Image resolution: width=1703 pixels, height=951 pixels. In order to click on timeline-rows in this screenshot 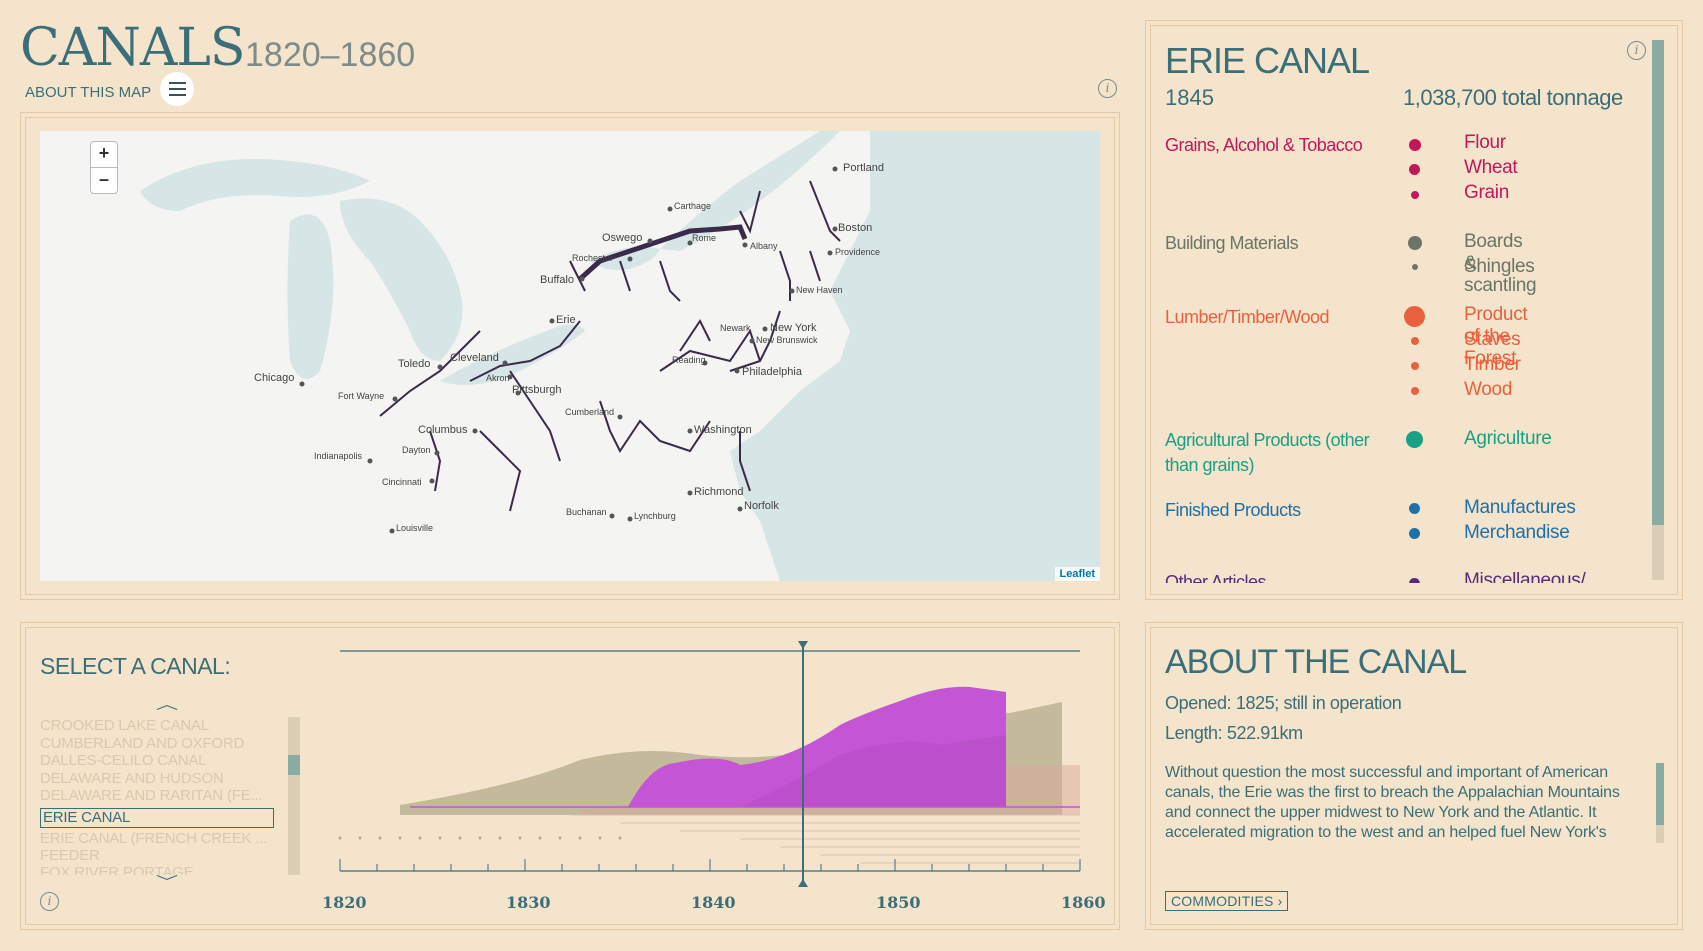, I will do `click(825, 839)`.